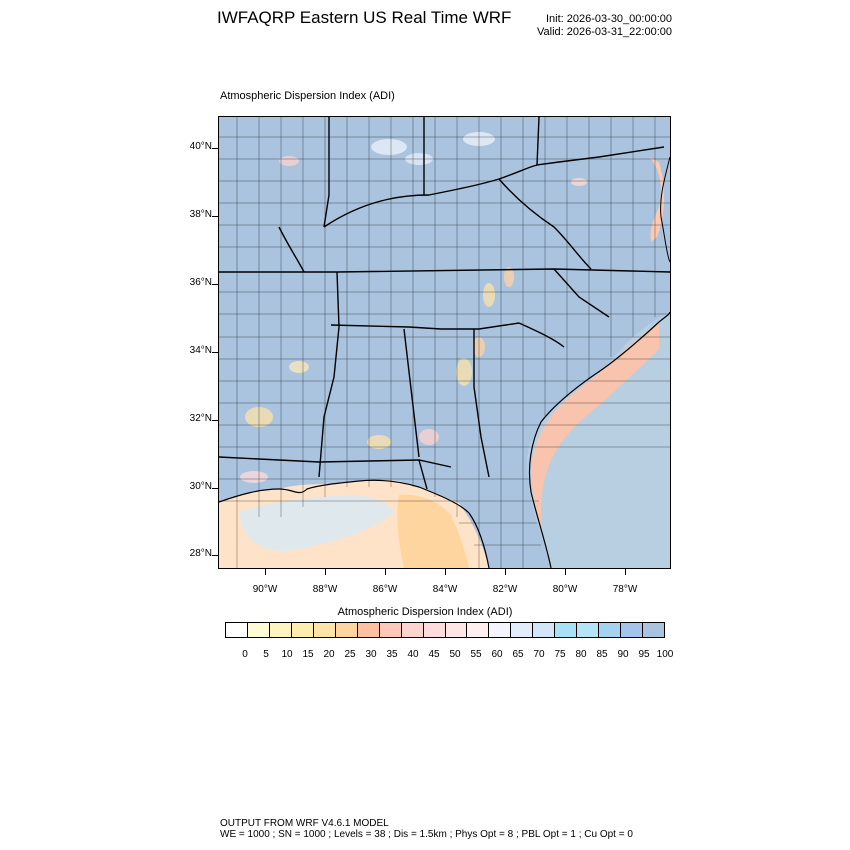 The image size is (850, 850). Describe the element at coordinates (329, 654) in the screenshot. I see `colorbar-label: 20` at that location.